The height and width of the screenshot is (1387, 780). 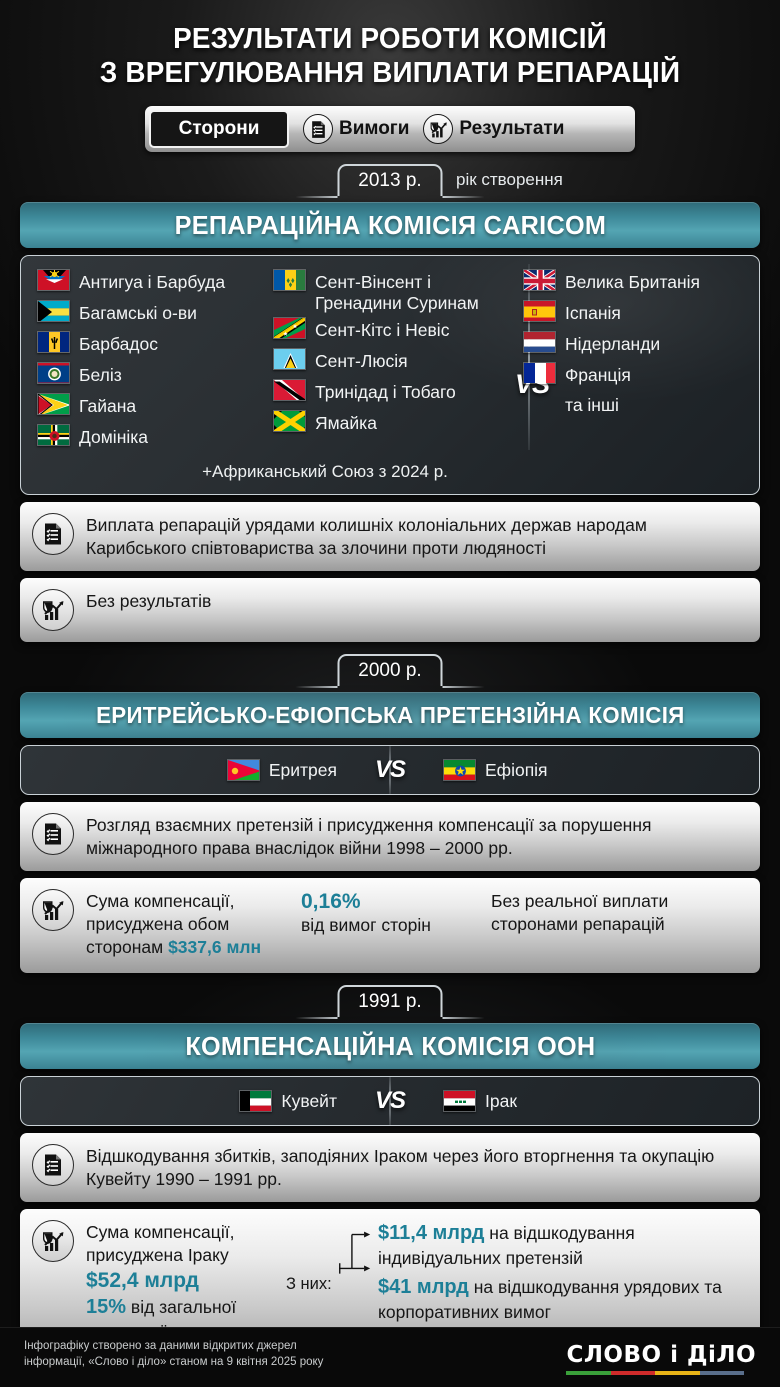 I want to click on results-note-block: Без реальної виплати сторонами репарацій, so click(x=580, y=912).